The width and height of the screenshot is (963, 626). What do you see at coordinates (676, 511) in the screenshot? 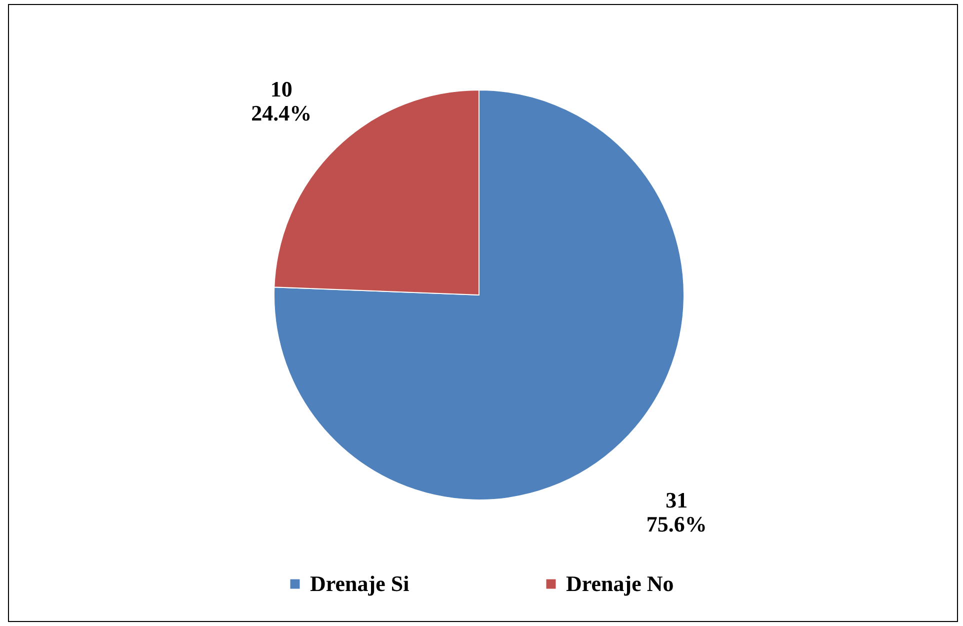
I see `data-label: 31 75.6%` at bounding box center [676, 511].